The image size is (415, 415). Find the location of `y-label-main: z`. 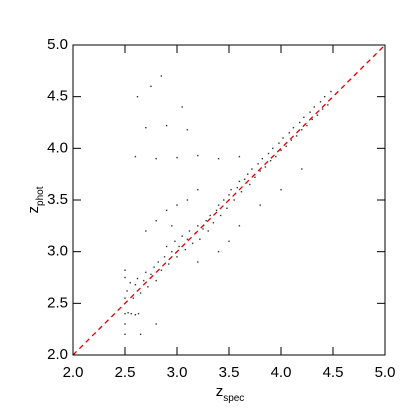

y-label-main: z is located at coordinates (33, 210).